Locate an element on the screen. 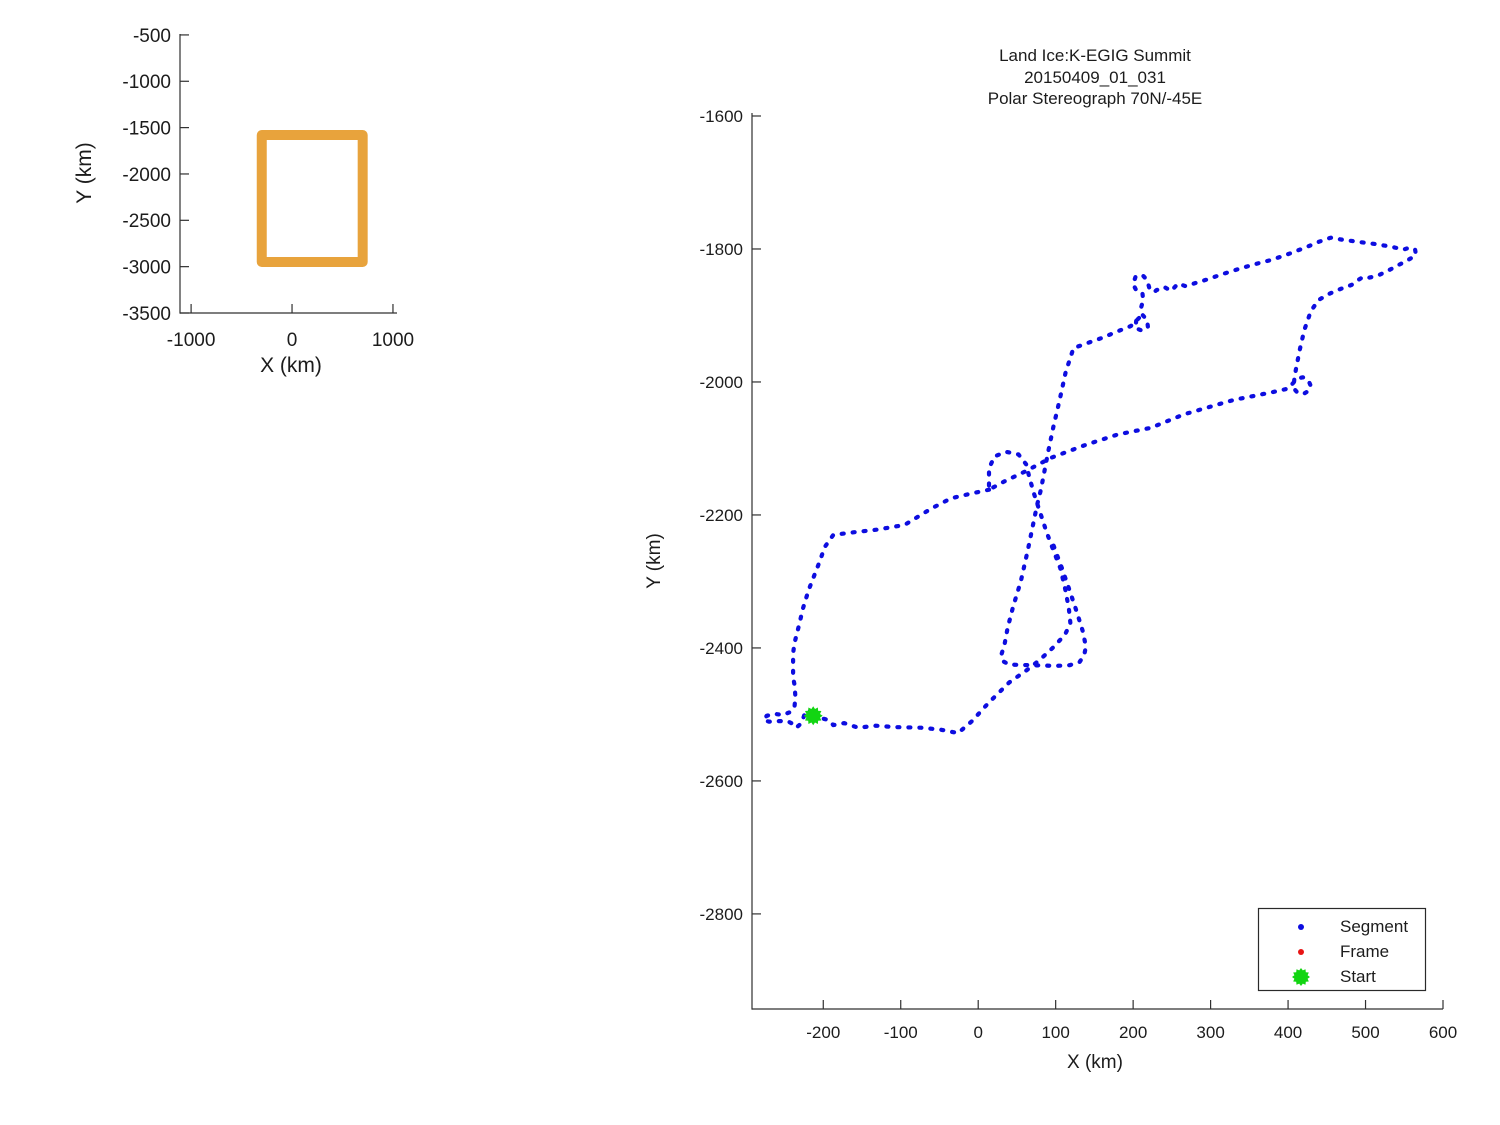 This screenshot has height=1125, width=1500. x-tick-label: 400 is located at coordinates (1288, 1032).